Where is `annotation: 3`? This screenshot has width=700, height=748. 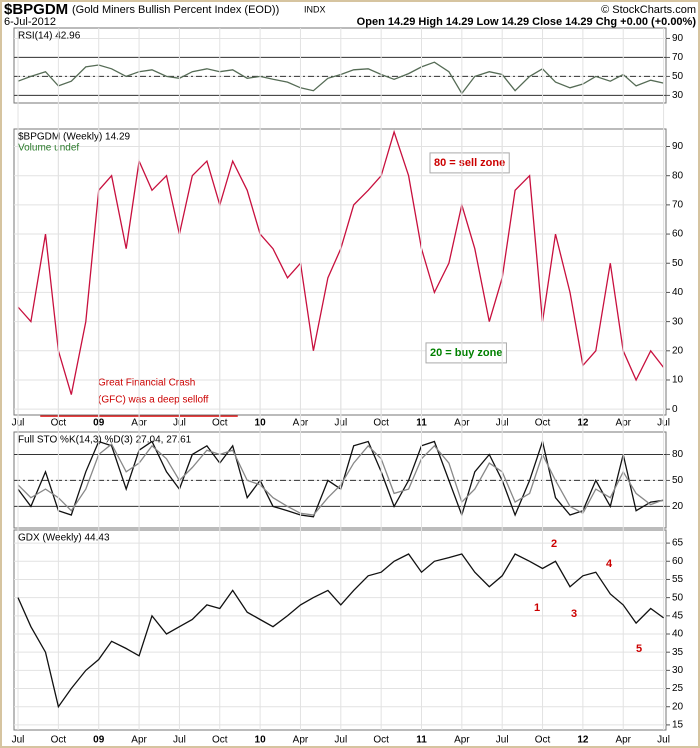 annotation: 3 is located at coordinates (574, 614).